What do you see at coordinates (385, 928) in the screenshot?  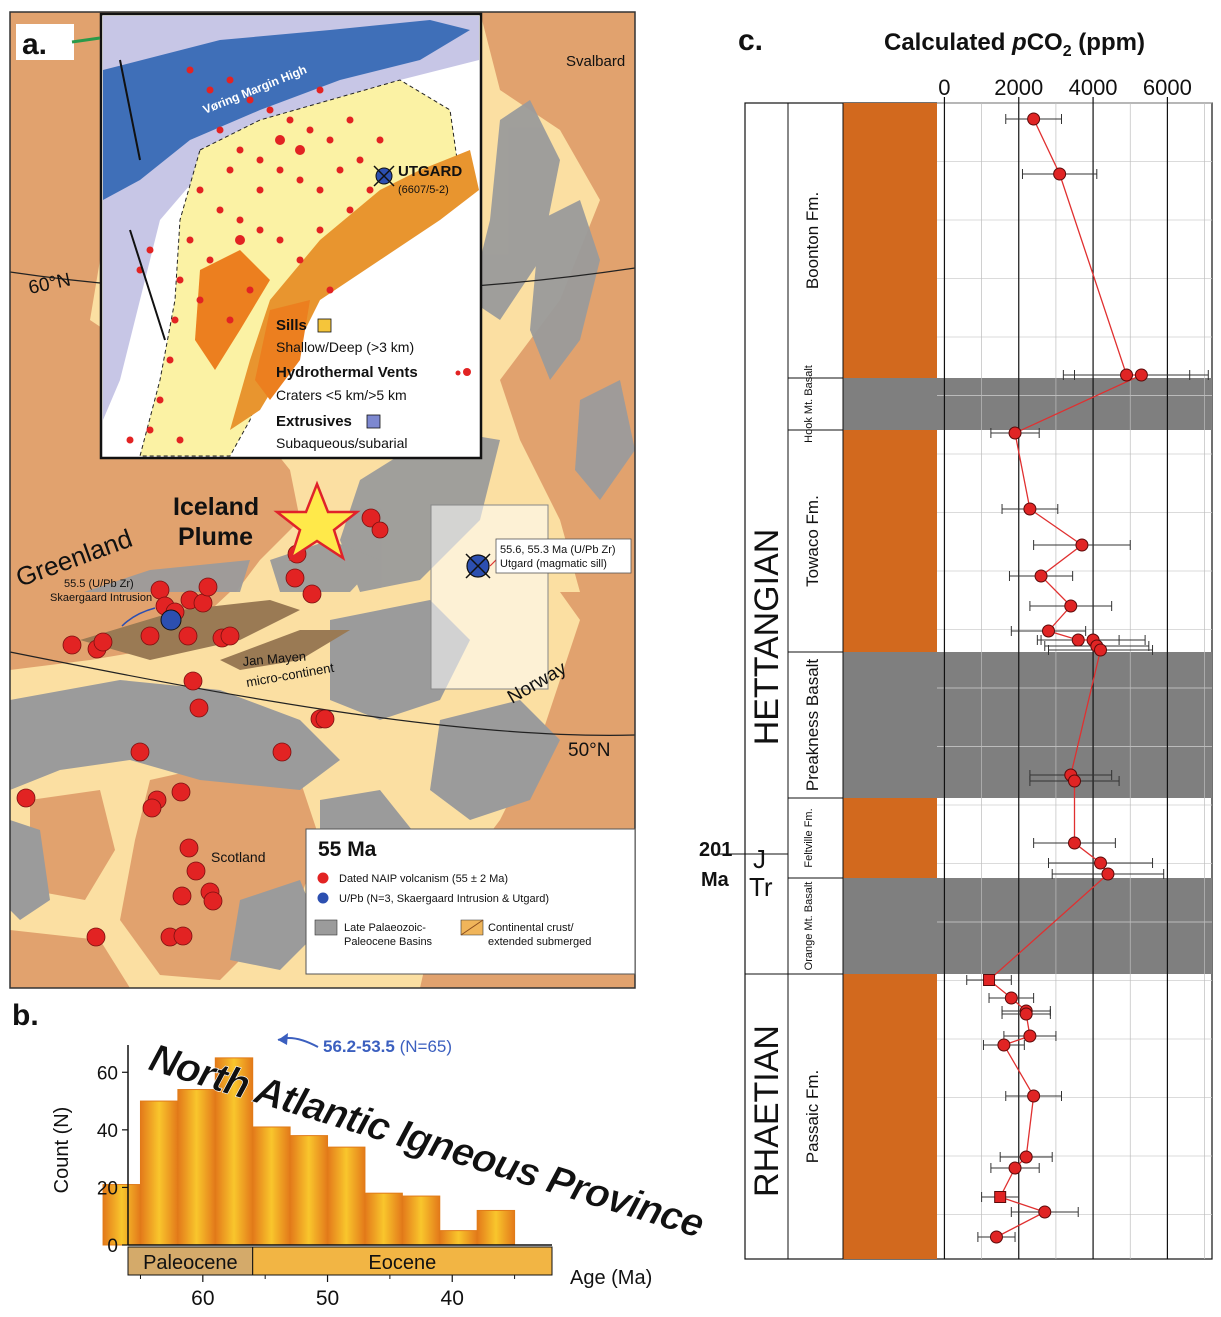 I see `legend-basins-1: Late Palaeozoic-` at bounding box center [385, 928].